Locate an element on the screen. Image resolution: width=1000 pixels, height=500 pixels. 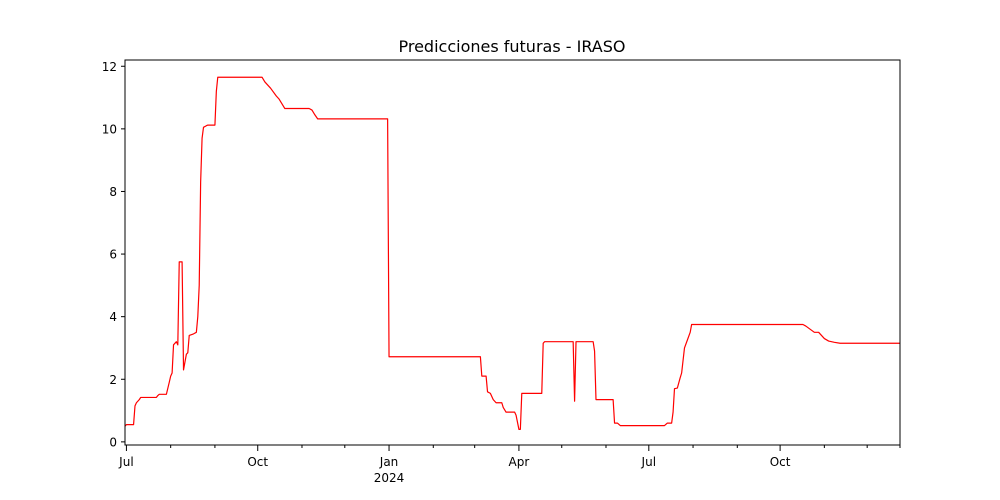
y-tick-label: 6 is located at coordinates (113, 255).